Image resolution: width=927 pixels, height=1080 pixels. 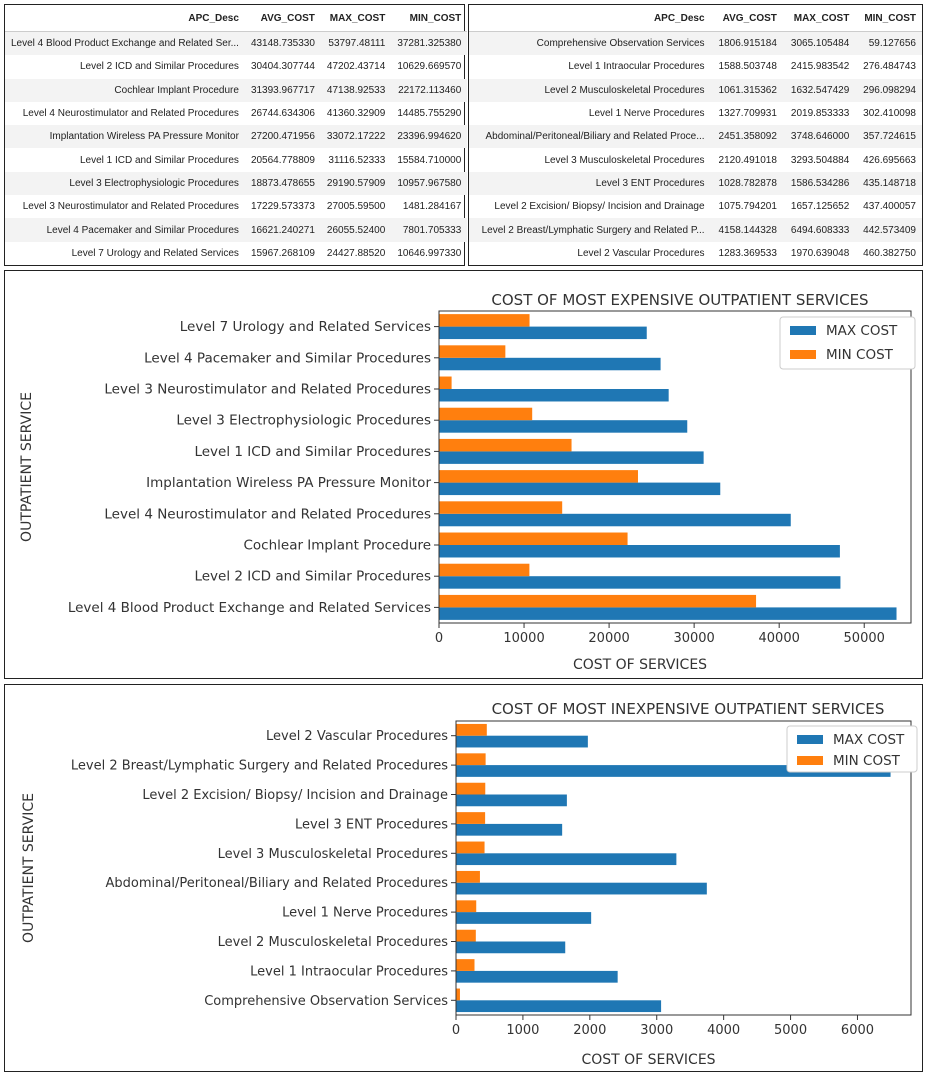 What do you see at coordinates (125, 90) in the screenshot?
I see `service-name-cell: Cochlear Implant Procedure` at bounding box center [125, 90].